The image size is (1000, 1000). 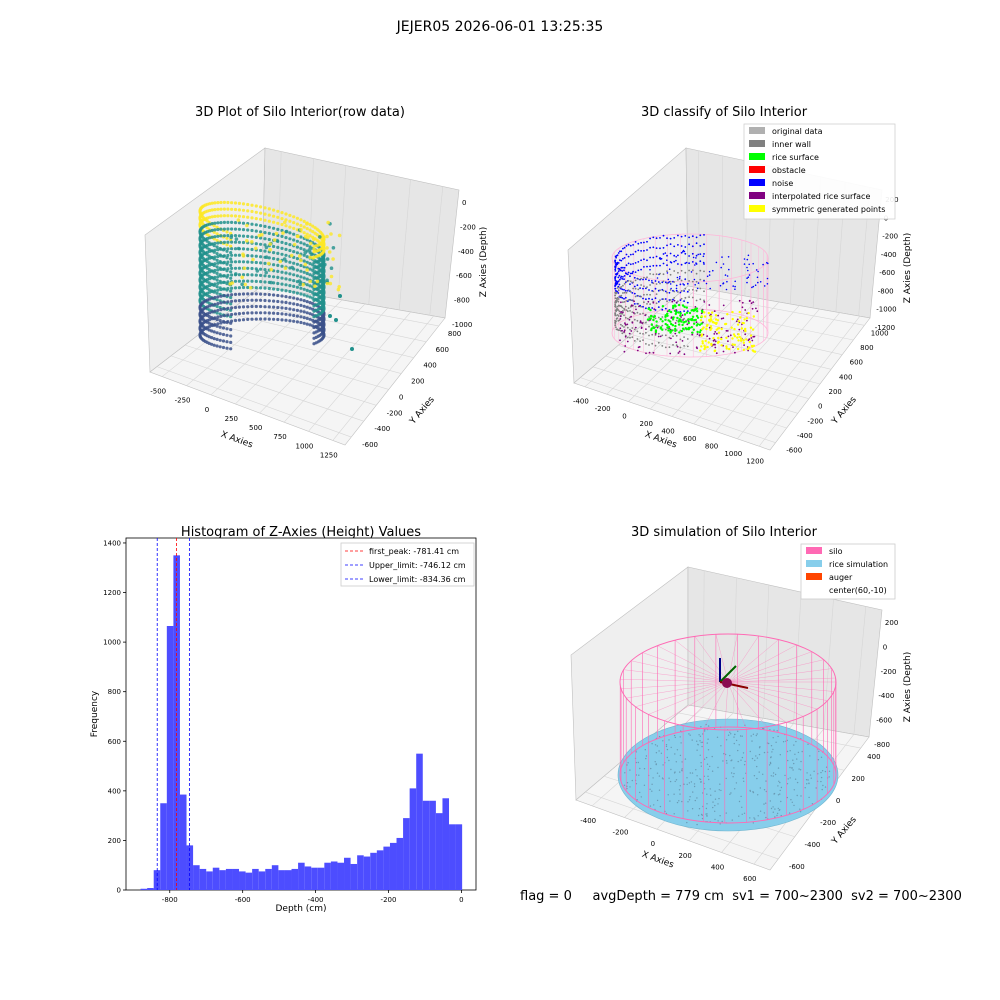 I want to click on y-tick-label: -200, so click(x=828, y=823).